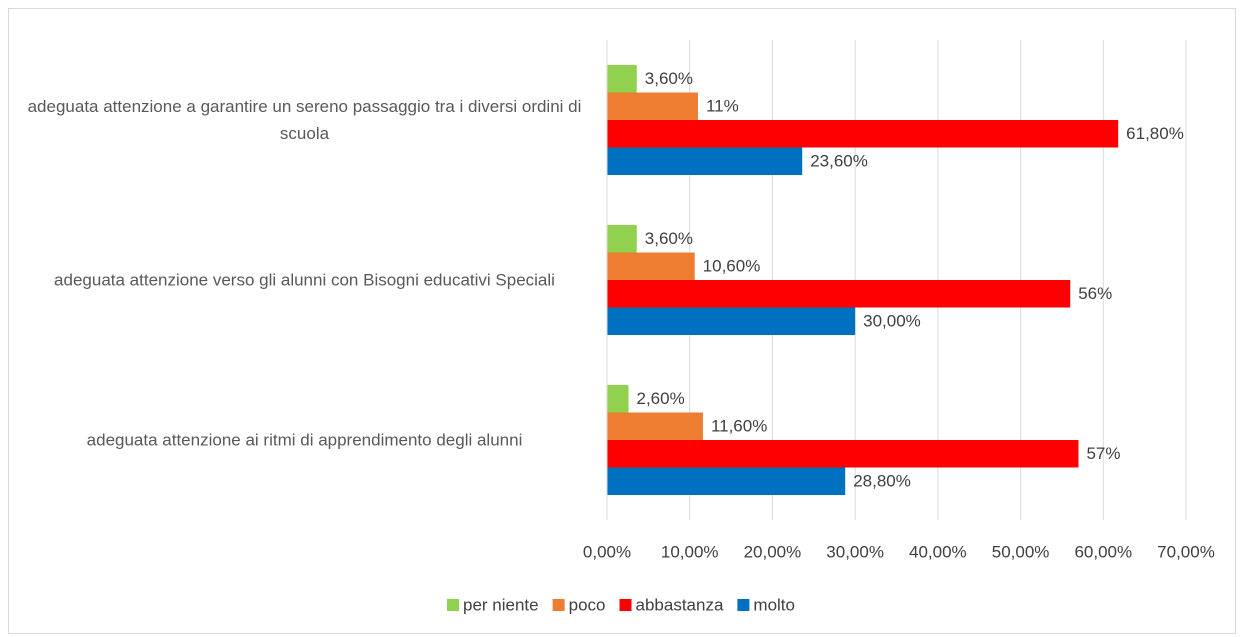  I want to click on data-label: 23,60%, so click(839, 161).